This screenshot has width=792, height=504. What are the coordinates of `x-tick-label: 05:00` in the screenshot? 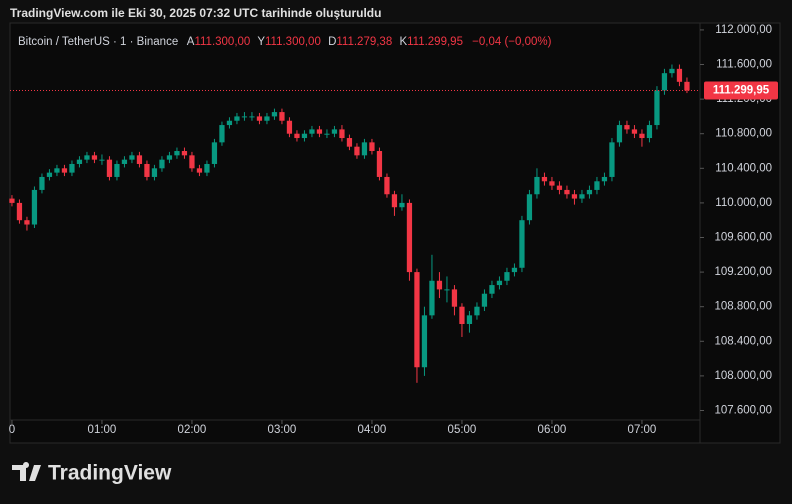 It's located at (462, 430).